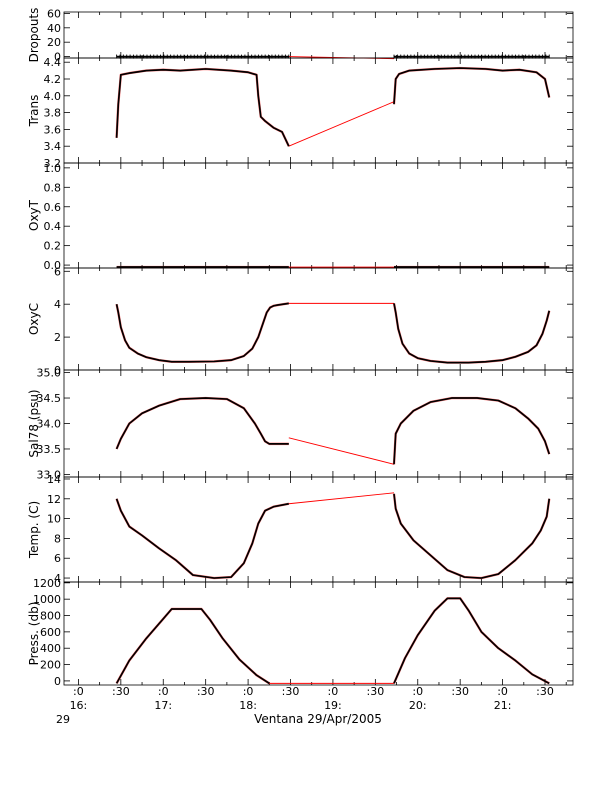 Image resolution: width=612 pixels, height=785 pixels. Describe the element at coordinates (34, 111) in the screenshot. I see `y-axis-label: Trans` at that location.